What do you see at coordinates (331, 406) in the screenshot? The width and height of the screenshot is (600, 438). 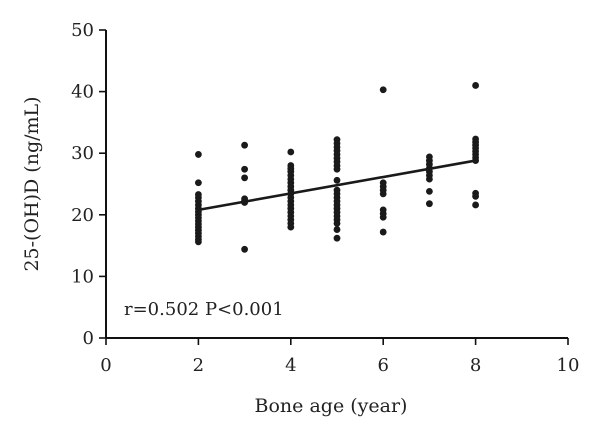 I see `x-axis-title: Bone age (year)` at bounding box center [331, 406].